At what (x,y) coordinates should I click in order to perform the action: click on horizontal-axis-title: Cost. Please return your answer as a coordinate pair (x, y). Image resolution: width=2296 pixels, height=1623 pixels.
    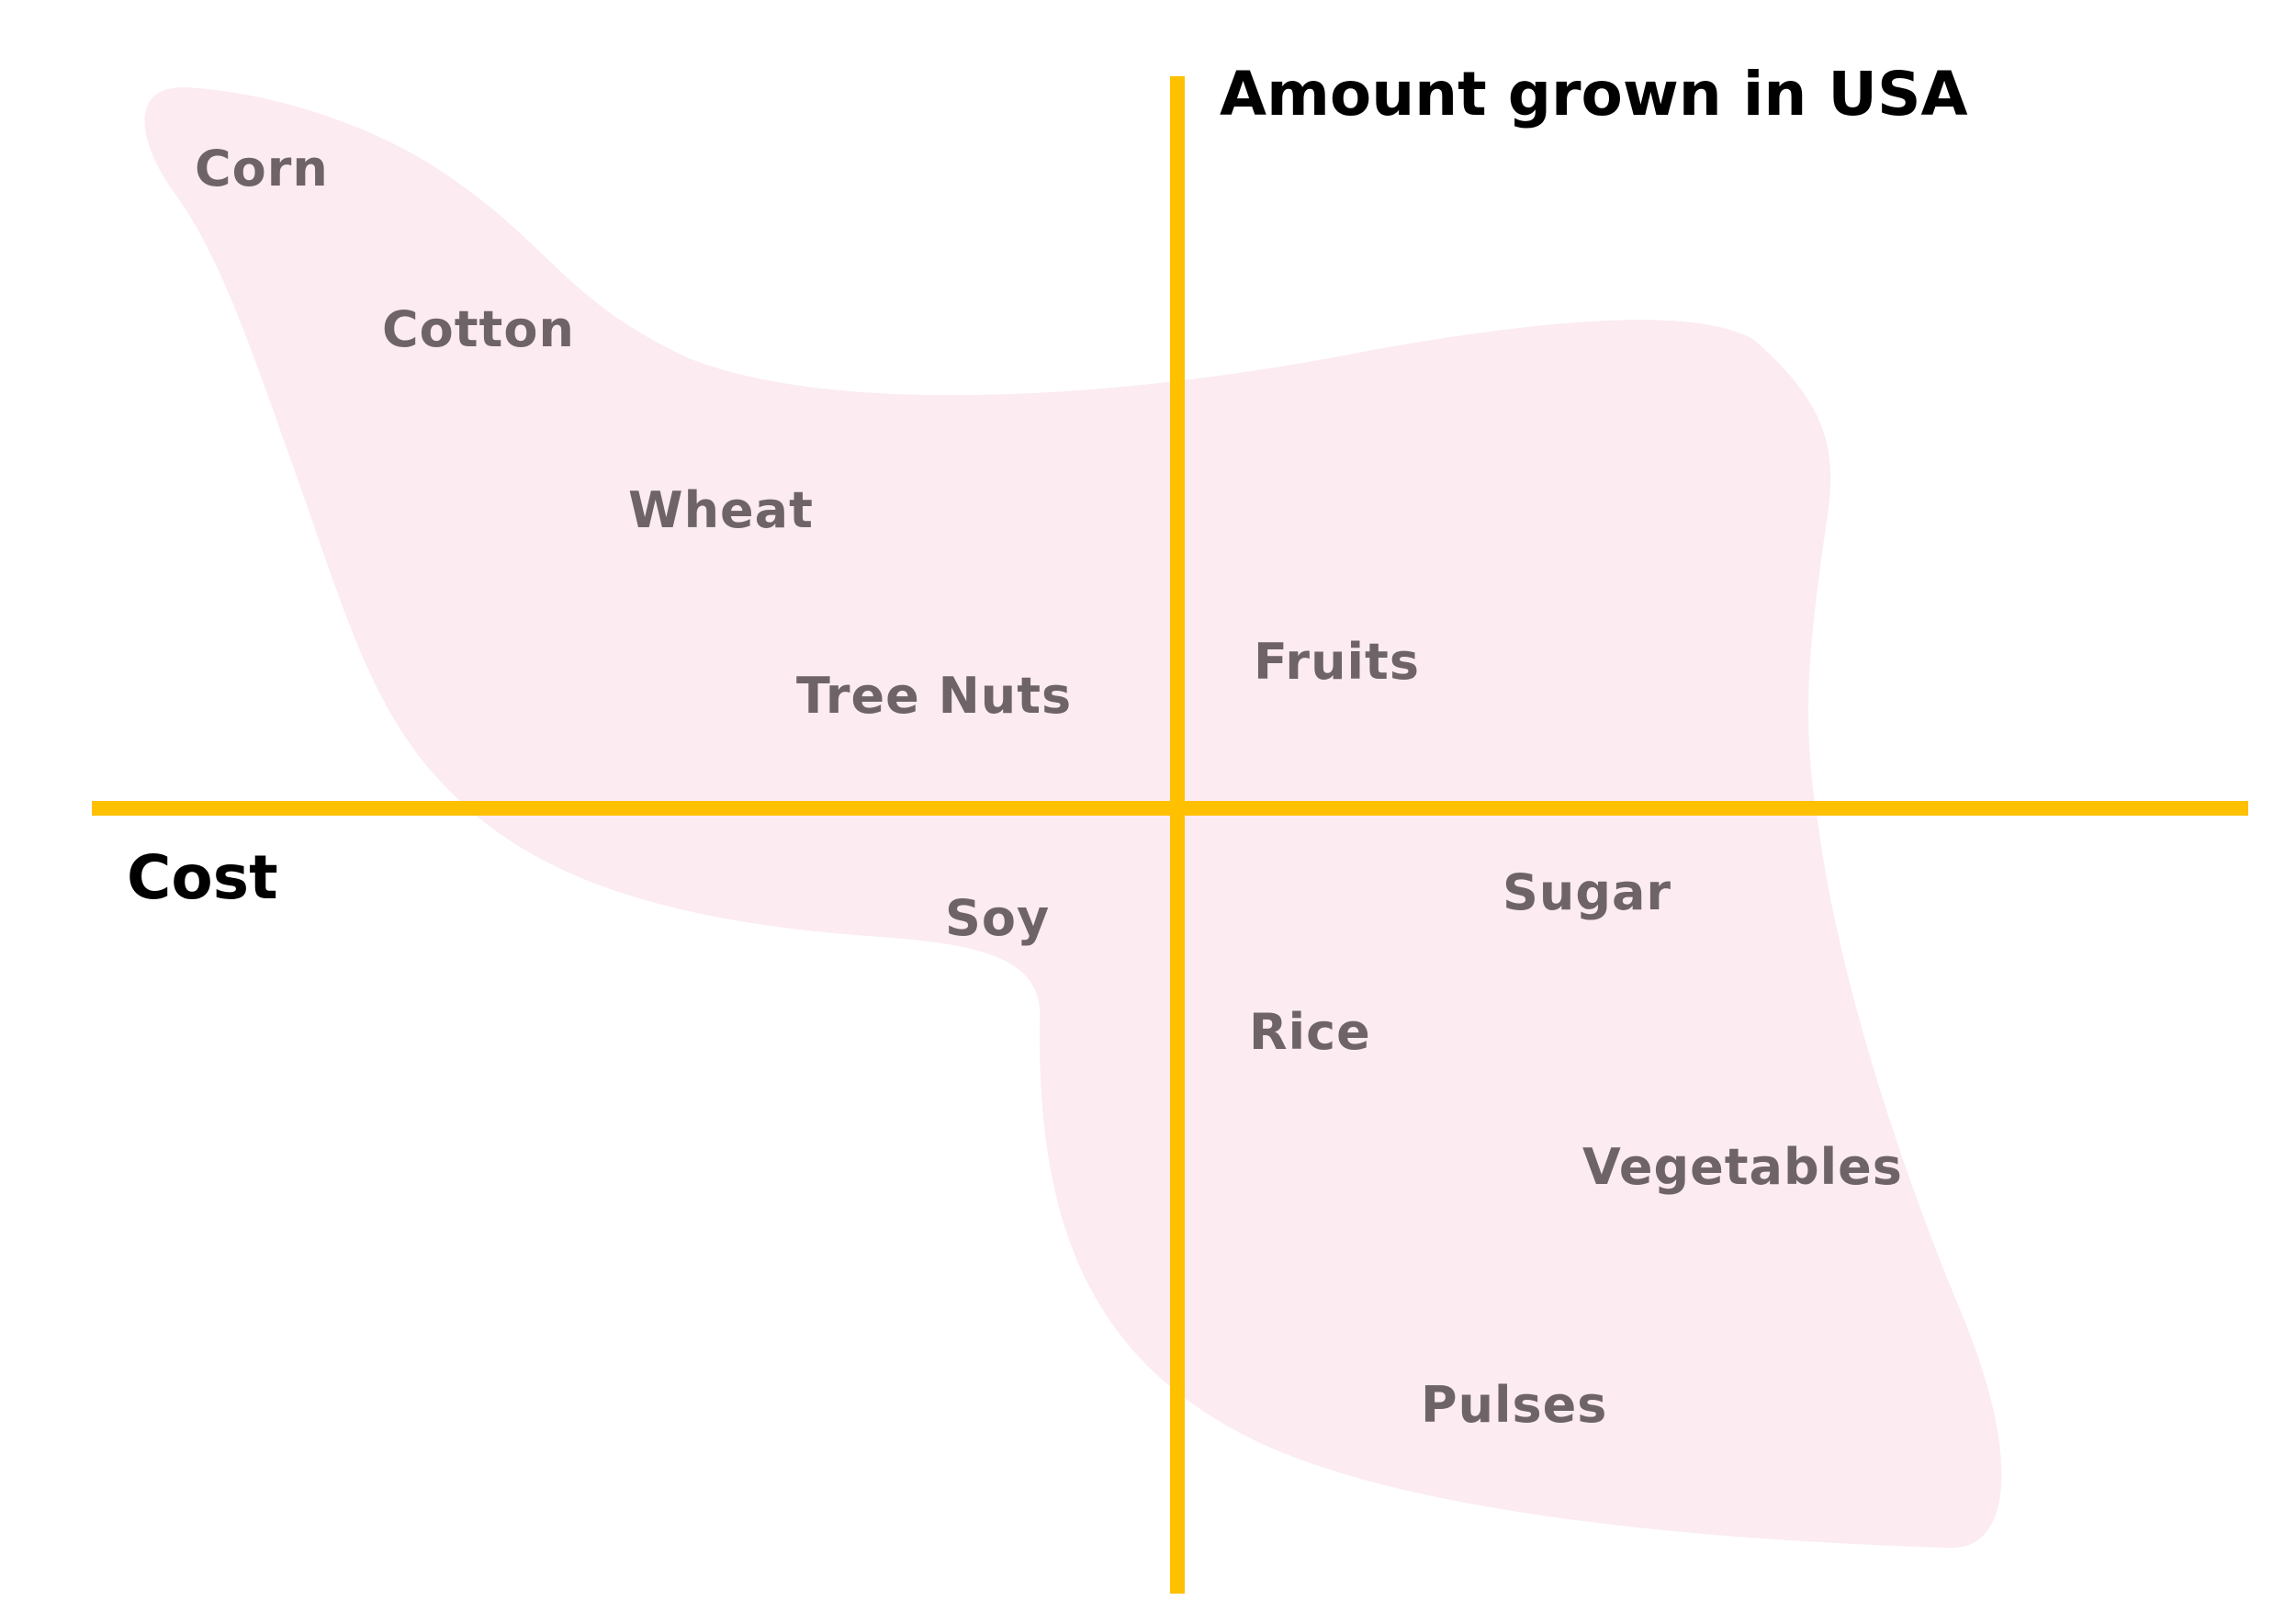
    Looking at the image, I should click on (202, 877).